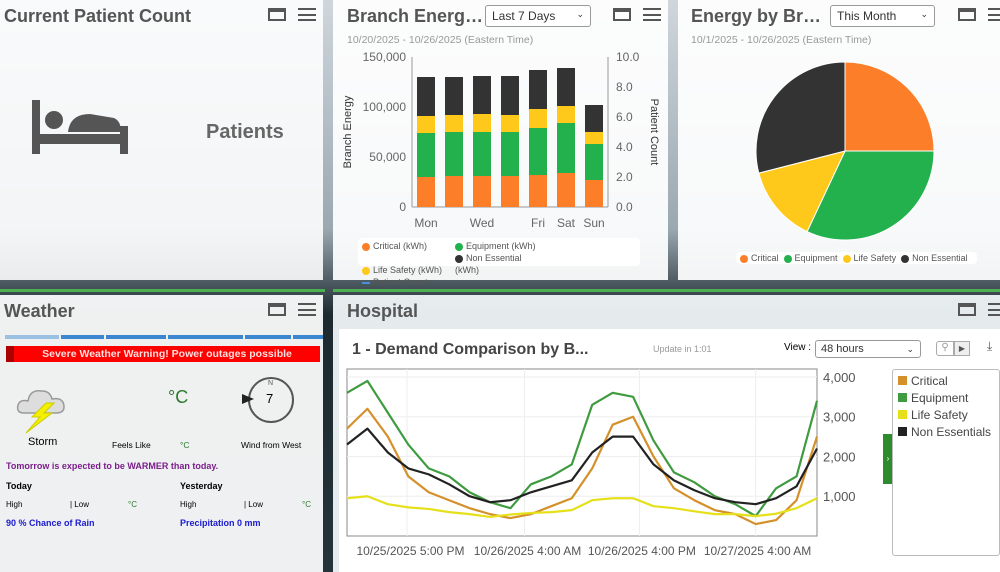 This screenshot has width=1000, height=572. Describe the element at coordinates (990, 346) in the screenshot. I see `download-icon: ⤓` at that location.